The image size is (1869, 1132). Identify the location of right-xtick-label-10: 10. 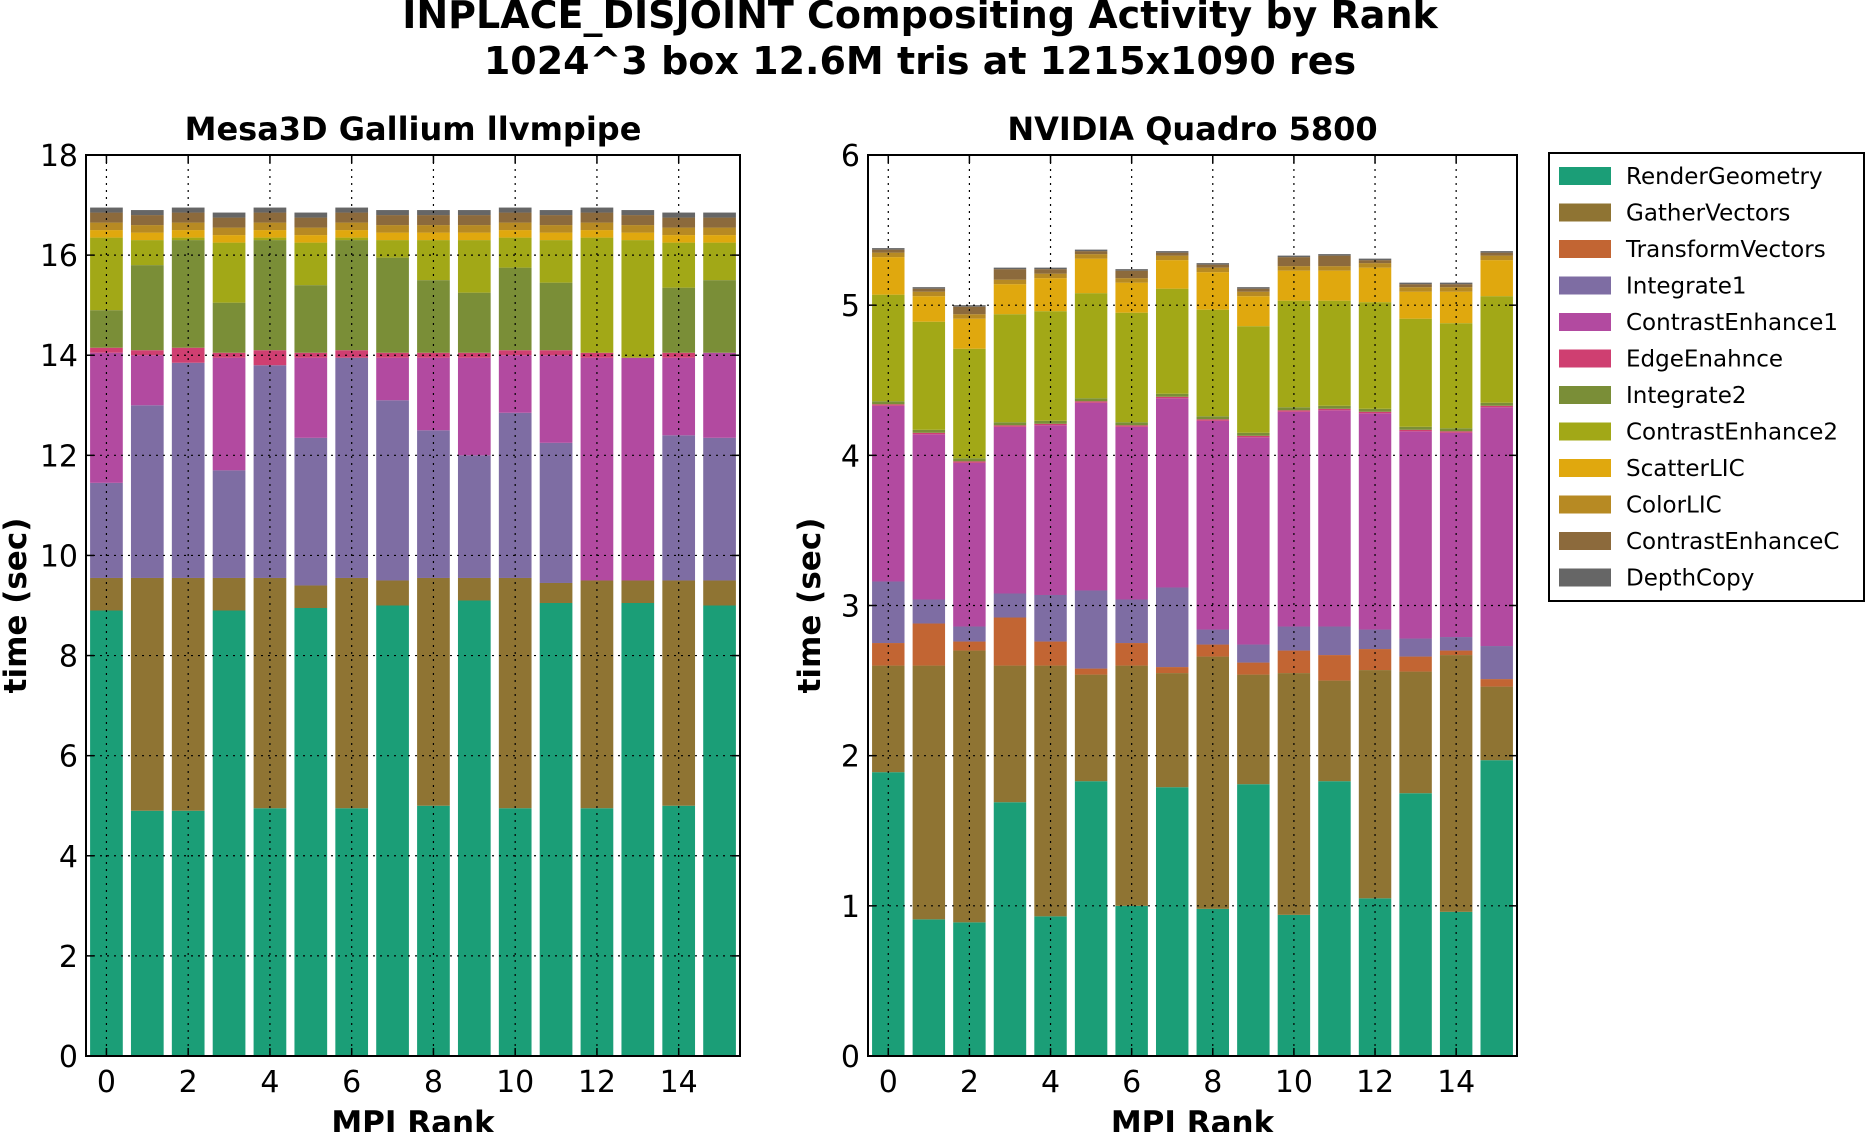
(1294, 1082).